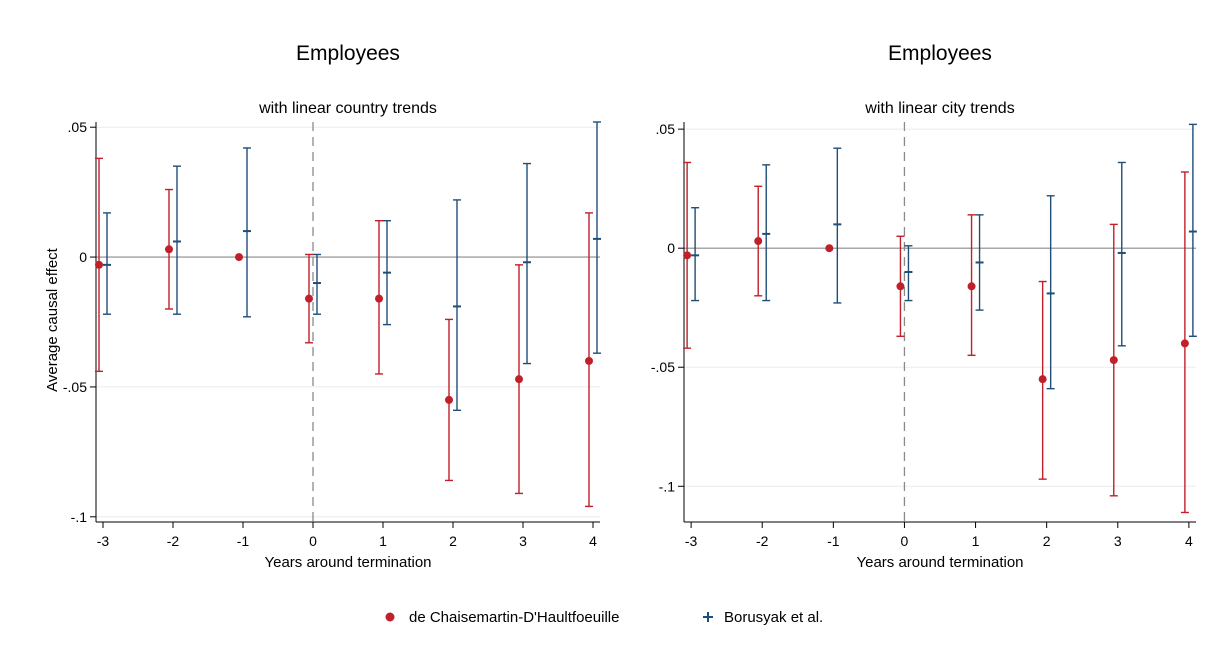  I want to click on left-y-tick-label: -.1, so click(79, 517).